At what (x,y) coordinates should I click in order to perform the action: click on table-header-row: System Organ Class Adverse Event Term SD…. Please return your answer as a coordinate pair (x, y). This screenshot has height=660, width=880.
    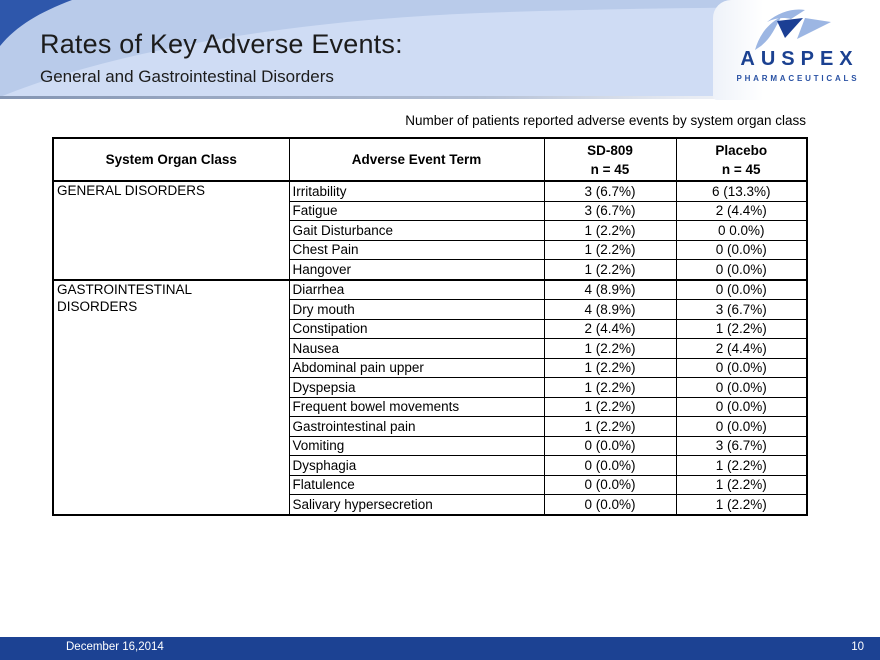
    Looking at the image, I should click on (430, 159).